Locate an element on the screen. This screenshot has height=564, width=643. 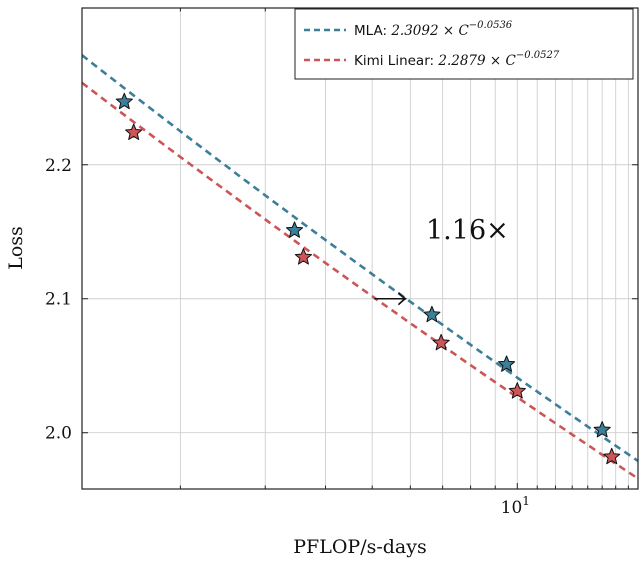
speedup-label: 1.16× is located at coordinates (467, 230).